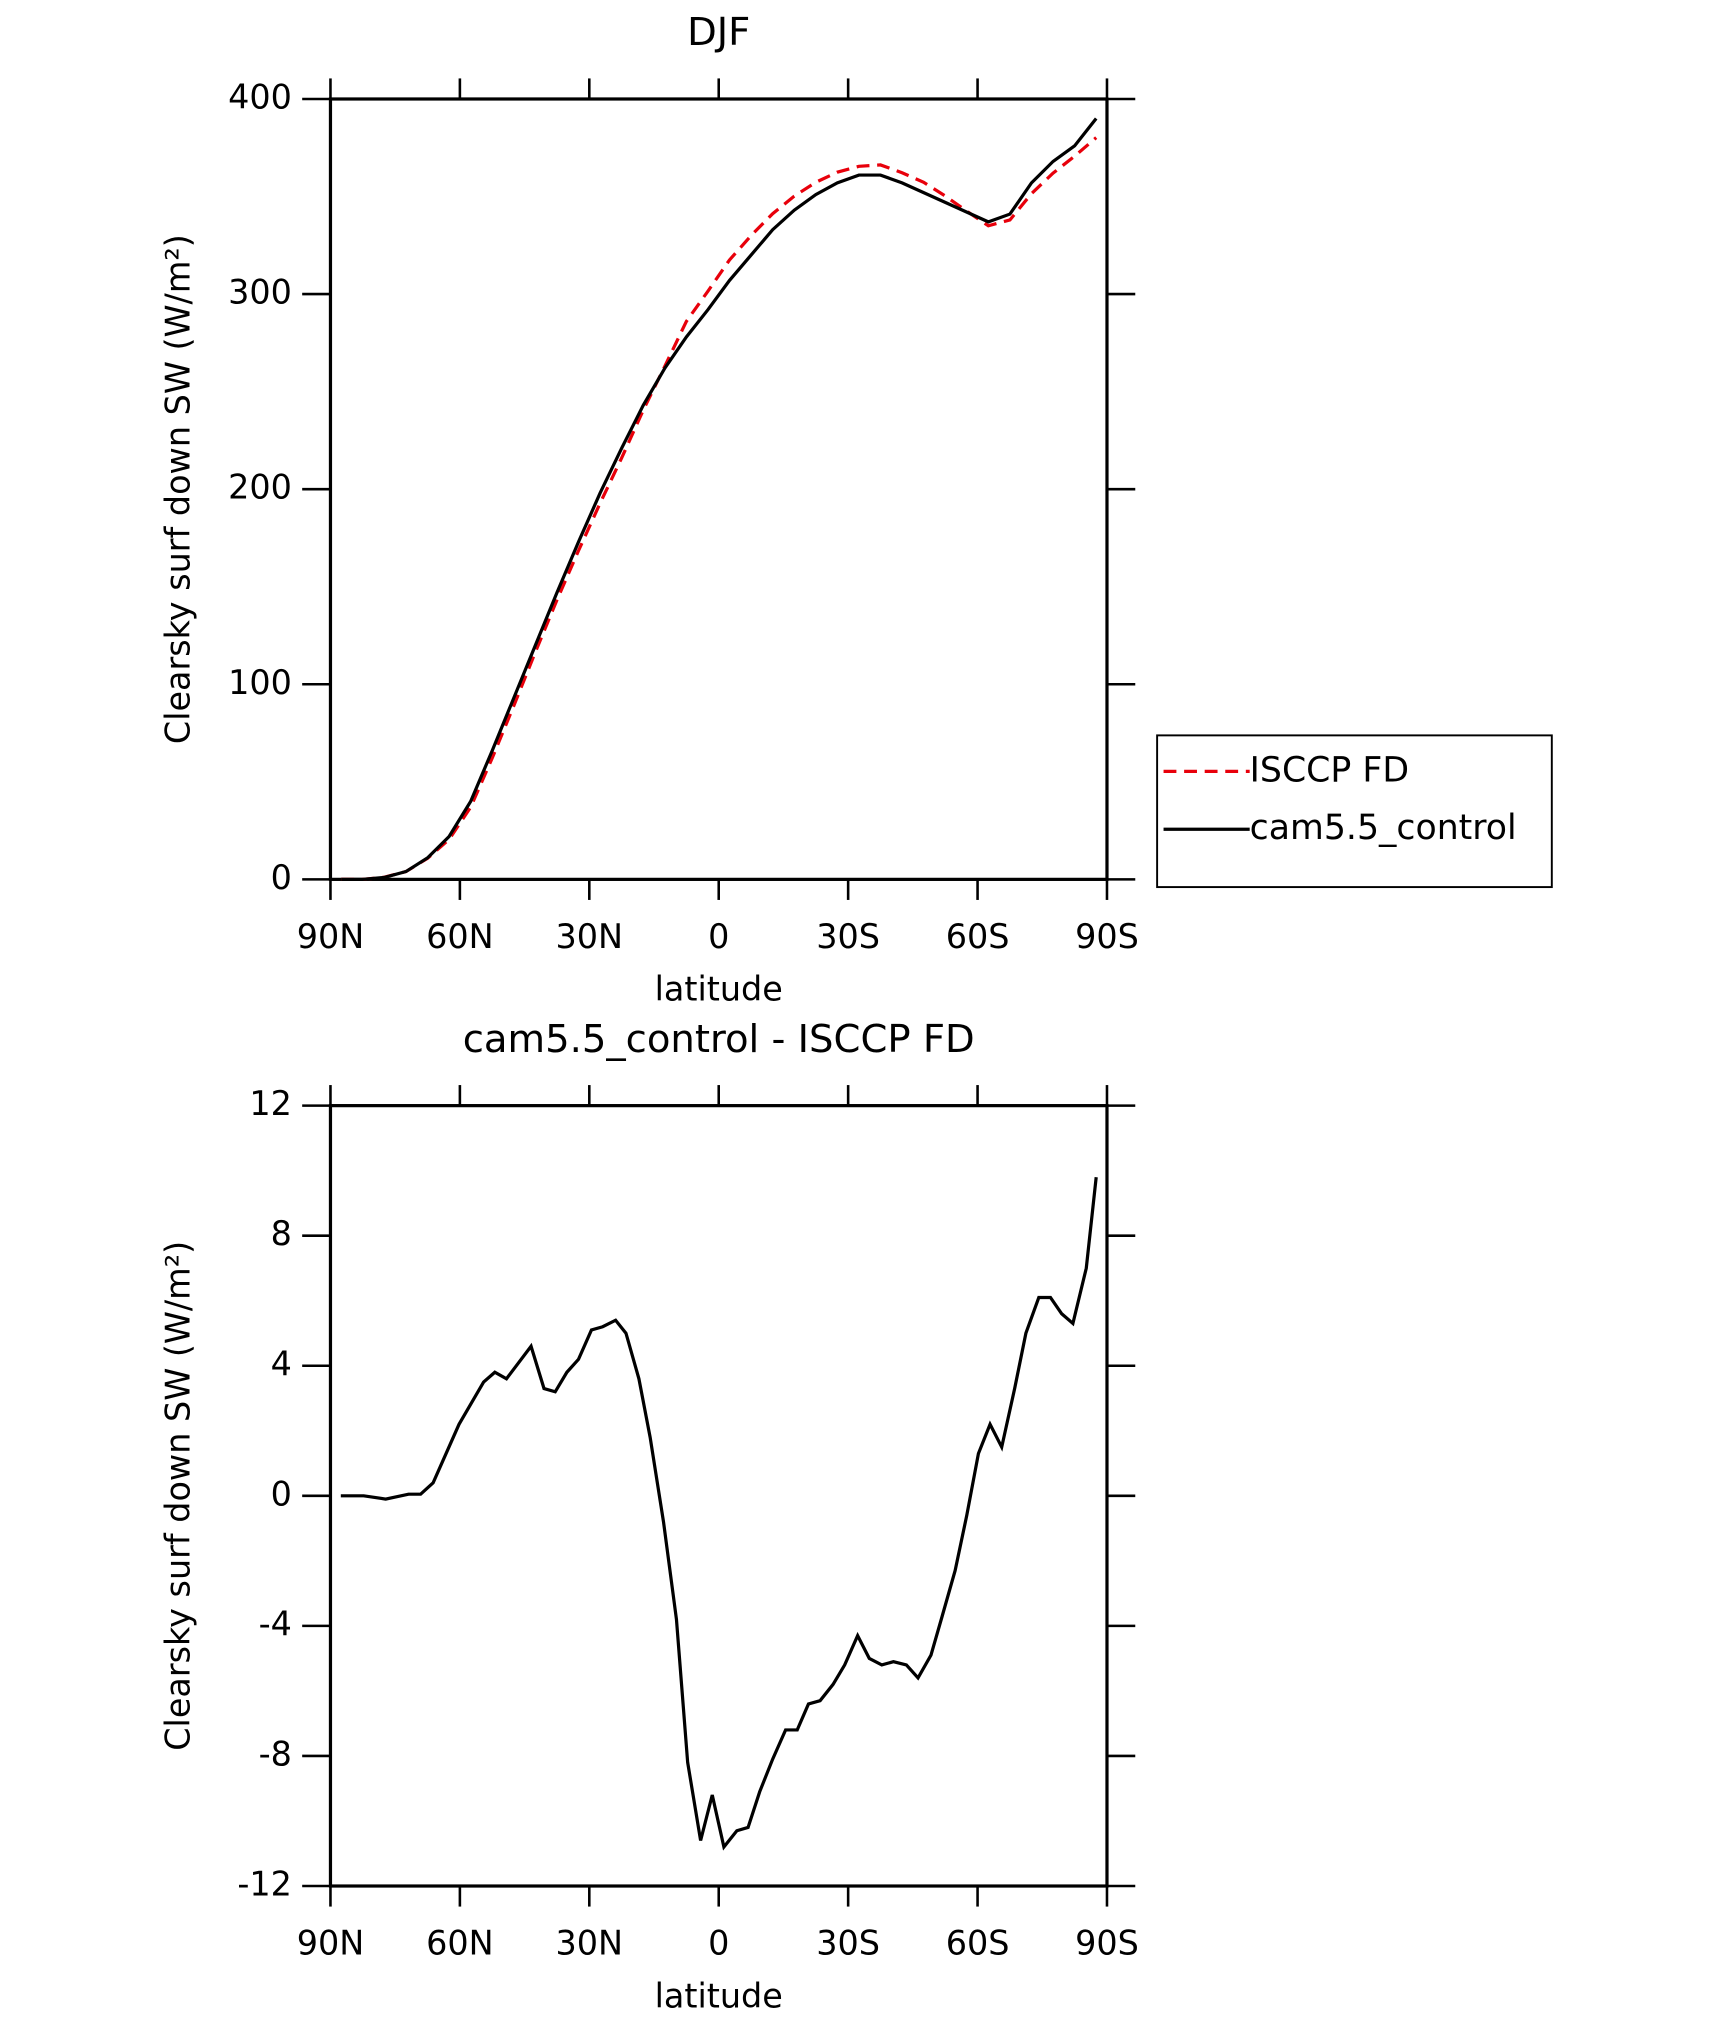 This screenshot has width=1710, height=2021. I want to click on legend-box, so click(1354, 811).